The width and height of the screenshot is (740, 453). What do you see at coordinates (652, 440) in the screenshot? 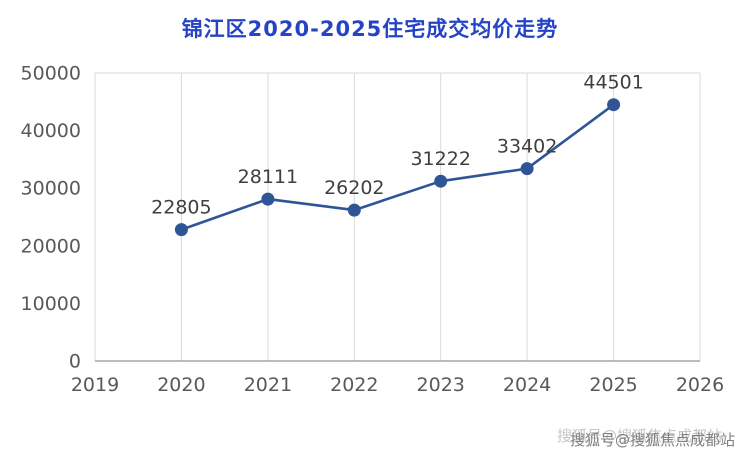
I see `watermark-text: 搜狐号@搜狐焦点成都站` at bounding box center [652, 440].